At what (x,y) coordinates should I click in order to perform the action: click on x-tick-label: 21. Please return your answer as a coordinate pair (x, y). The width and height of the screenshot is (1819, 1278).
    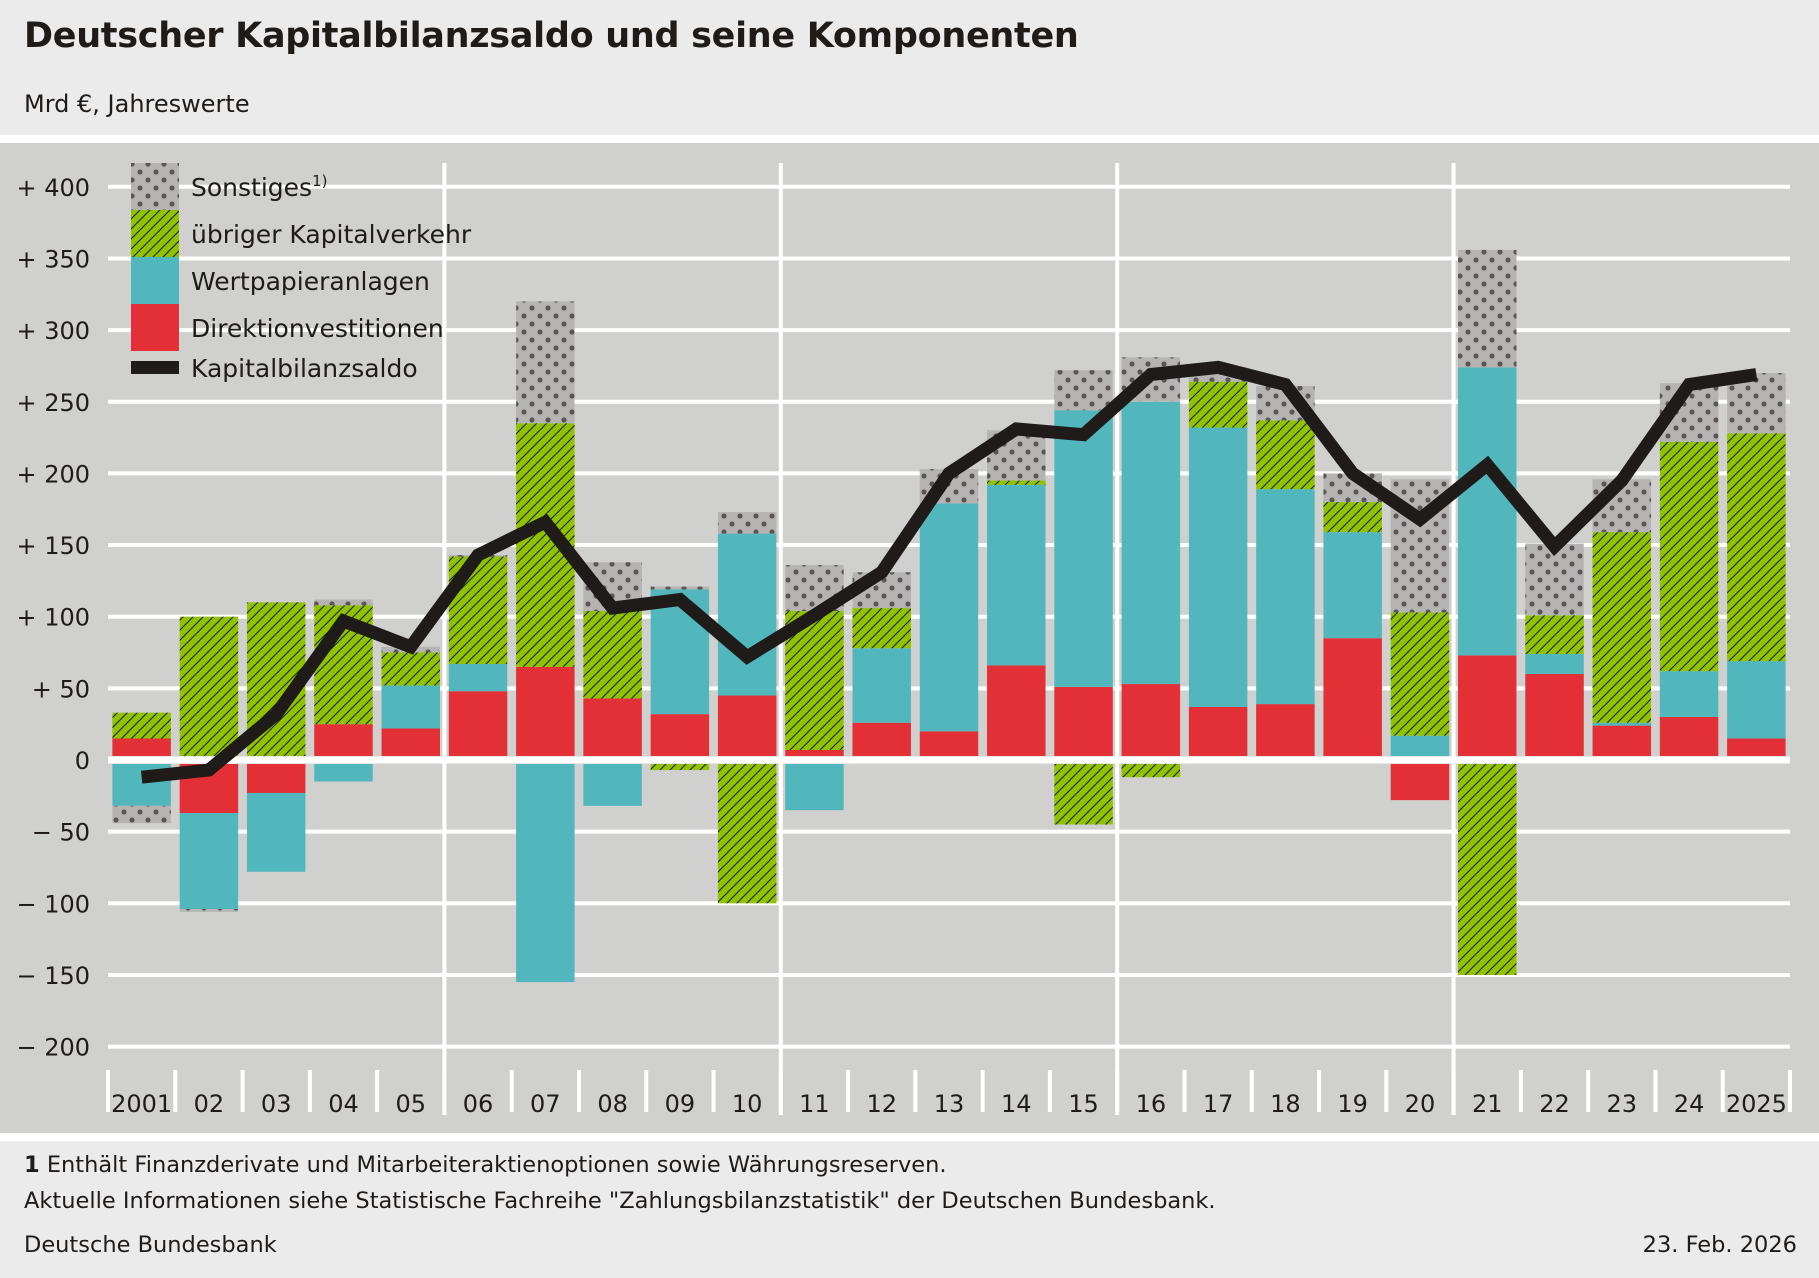
    Looking at the image, I should click on (1487, 1104).